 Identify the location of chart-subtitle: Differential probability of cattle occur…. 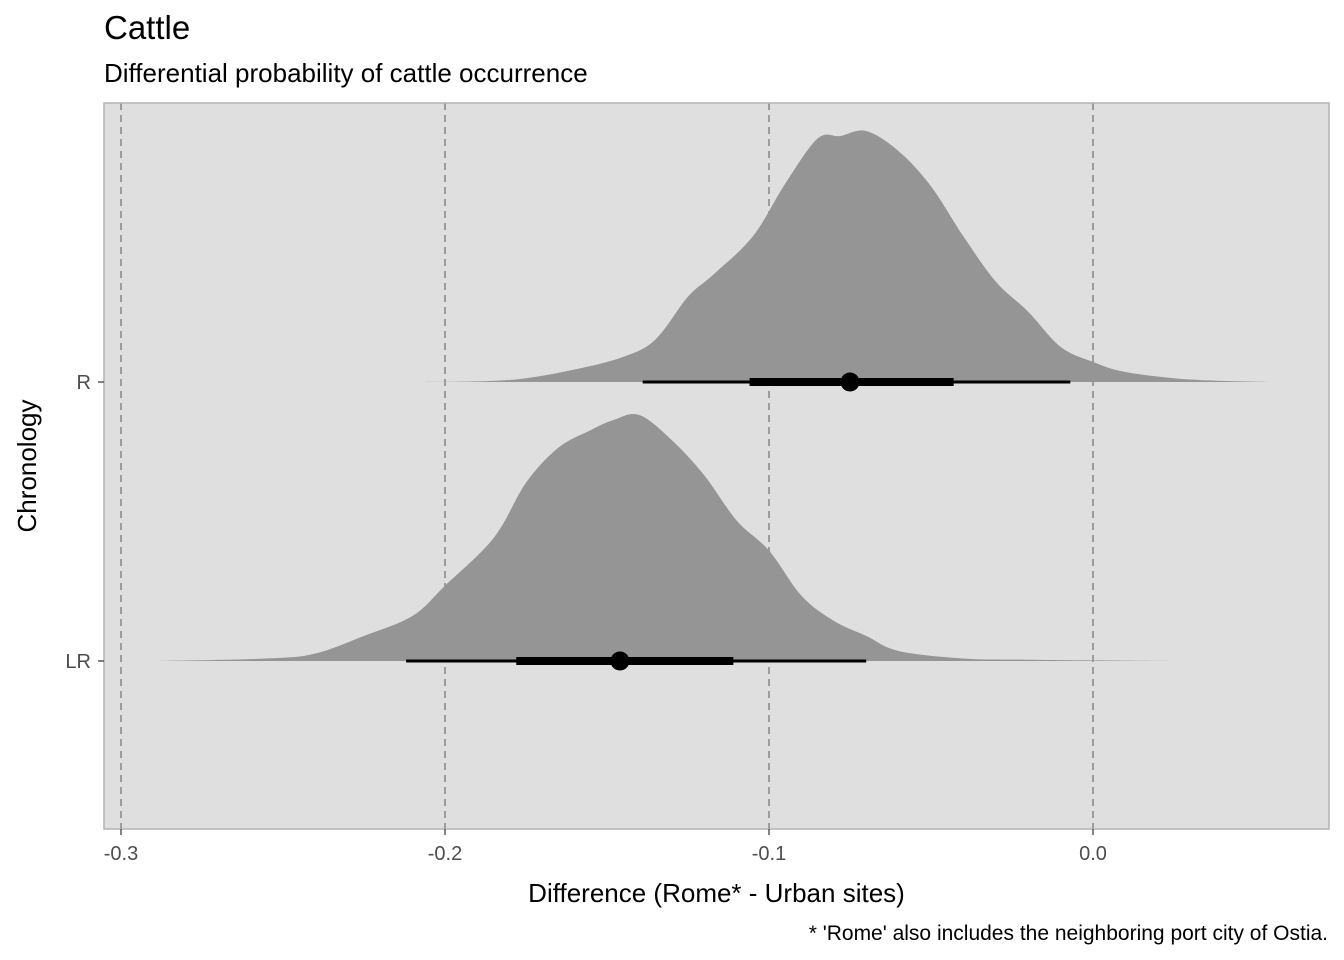
(346, 73).